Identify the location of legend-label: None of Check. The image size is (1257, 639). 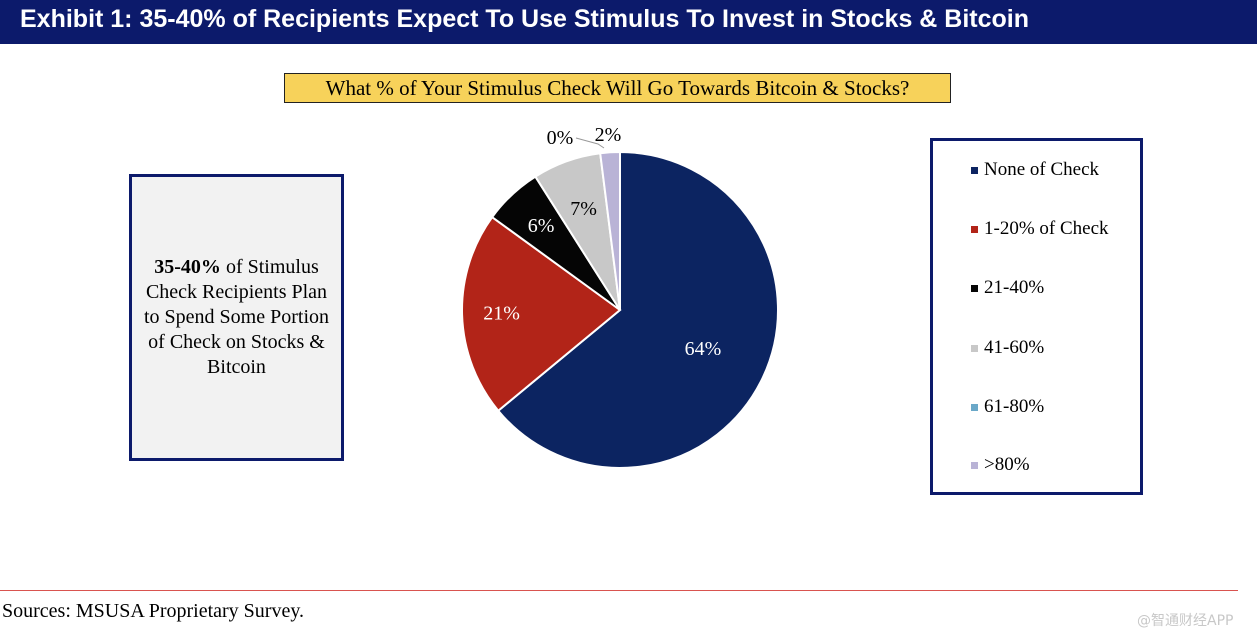
(1042, 169).